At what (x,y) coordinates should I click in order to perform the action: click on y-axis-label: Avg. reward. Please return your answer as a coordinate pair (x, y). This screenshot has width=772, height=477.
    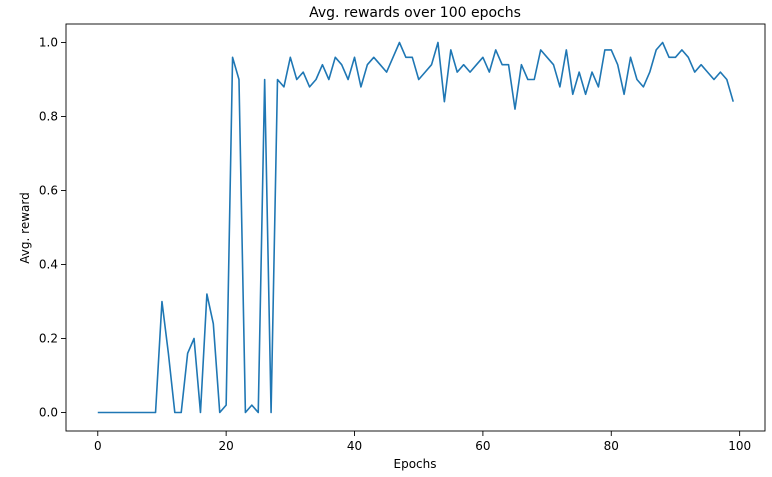
    Looking at the image, I should click on (25, 227).